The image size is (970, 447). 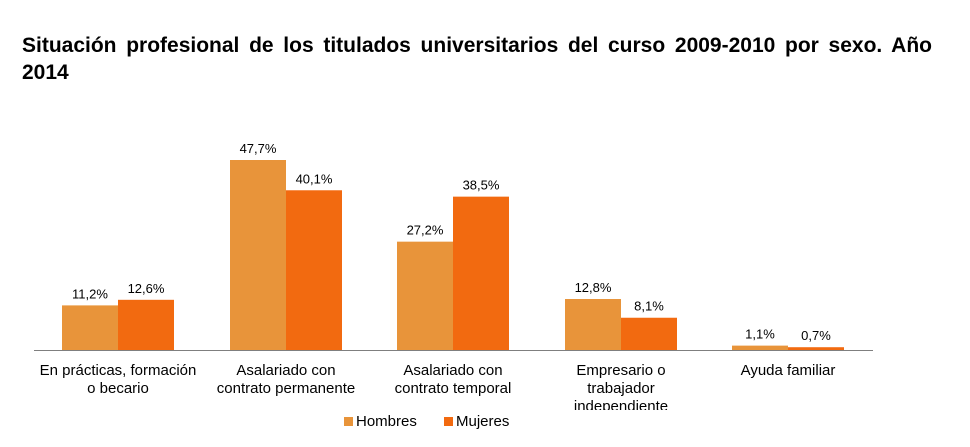 What do you see at coordinates (314, 178) in the screenshot?
I see `value-label-mujeres-asalariado-con-contrato-permanente: 40,1%` at bounding box center [314, 178].